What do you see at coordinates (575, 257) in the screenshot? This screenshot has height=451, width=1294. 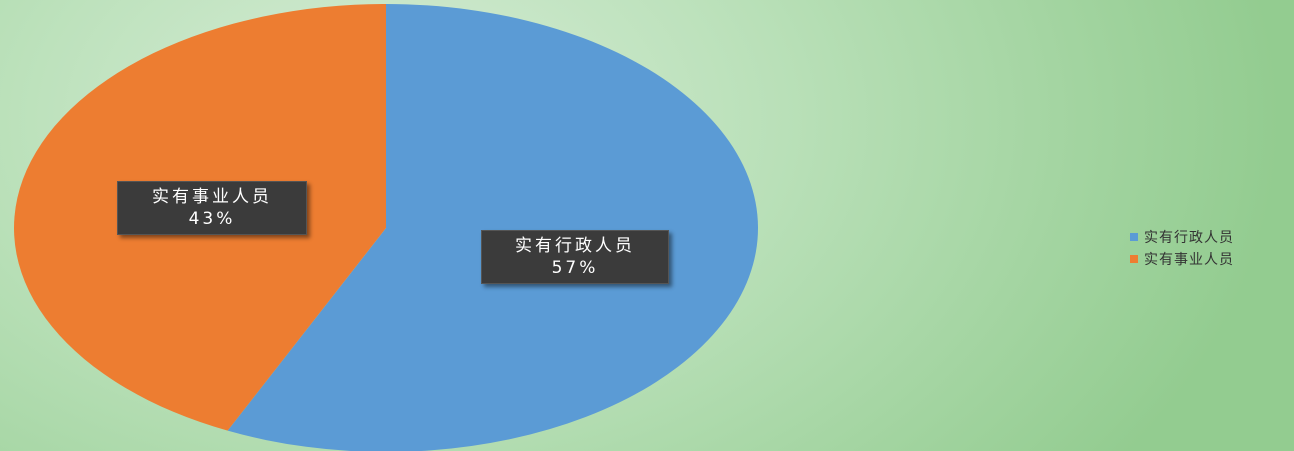 I see `data-label-admin: 实有行政人员 57%` at bounding box center [575, 257].